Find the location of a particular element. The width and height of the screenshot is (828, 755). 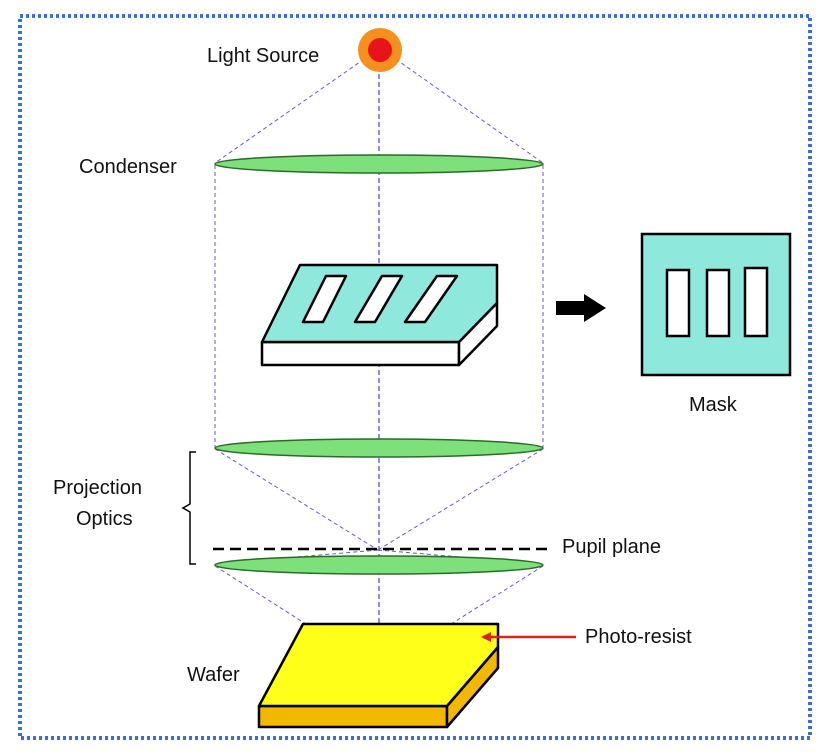

light-source-label: Light Source is located at coordinates (263, 56).